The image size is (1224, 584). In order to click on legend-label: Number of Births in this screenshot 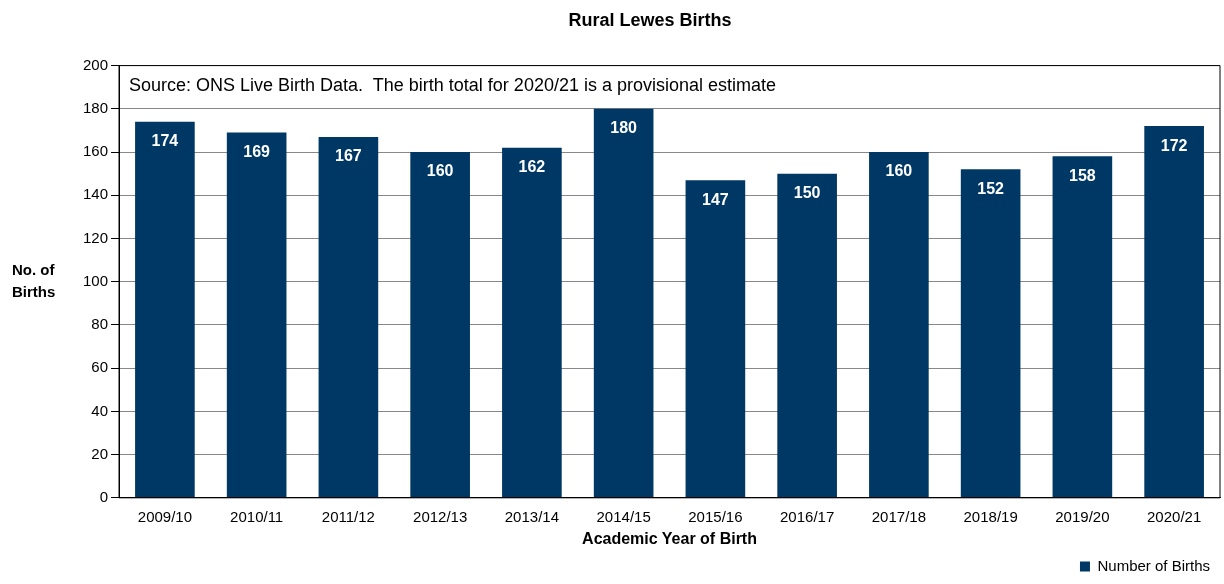, I will do `click(1154, 565)`.